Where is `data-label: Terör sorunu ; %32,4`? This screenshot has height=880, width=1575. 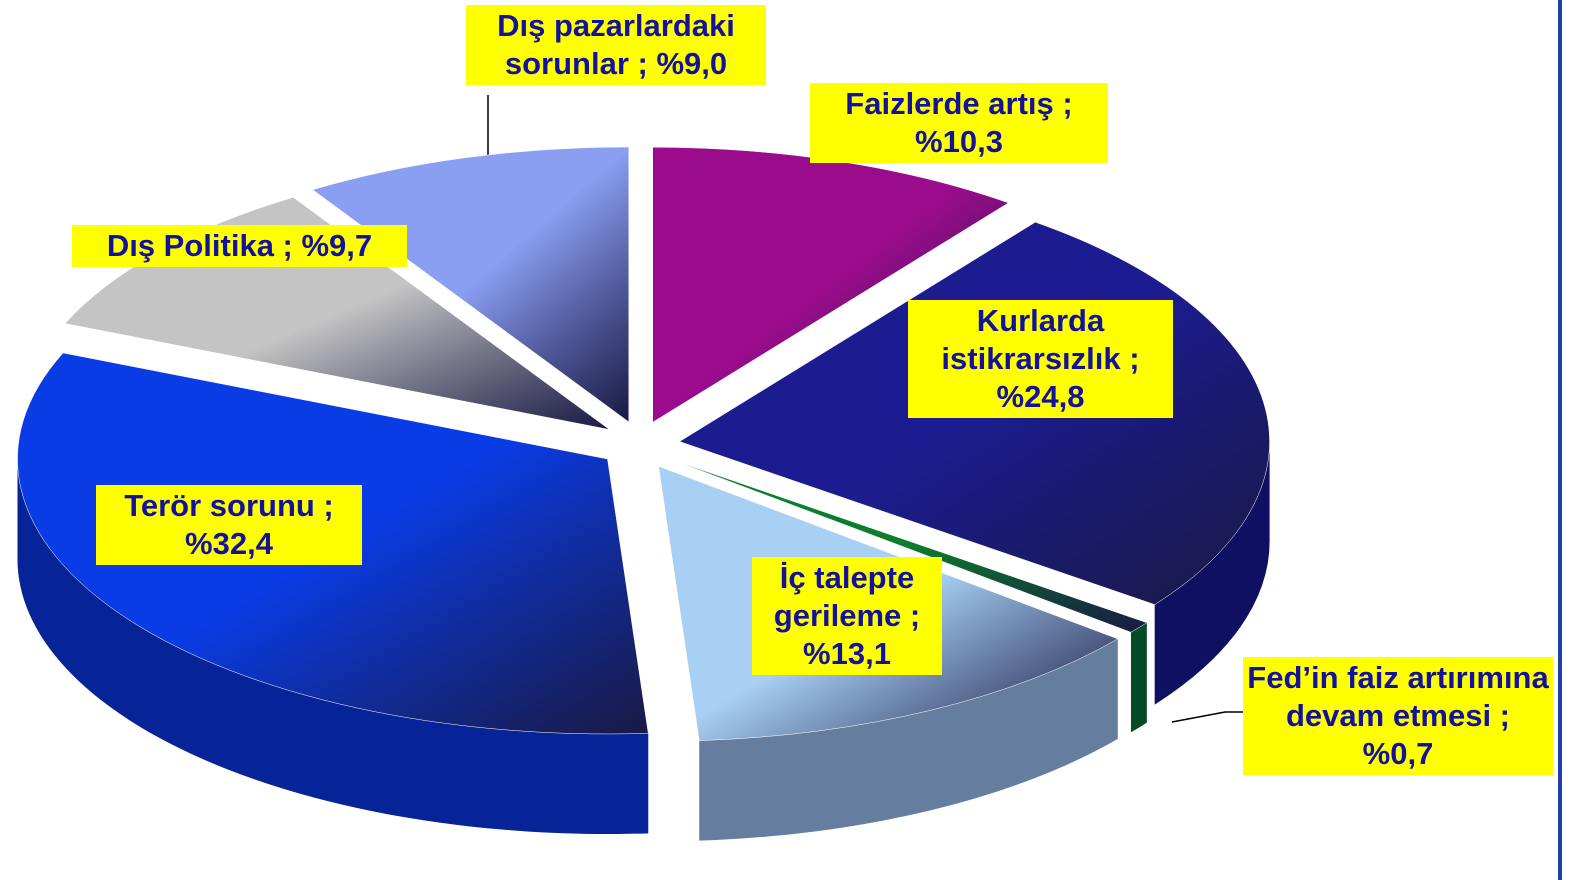 data-label: Terör sorunu ; %32,4 is located at coordinates (229, 525).